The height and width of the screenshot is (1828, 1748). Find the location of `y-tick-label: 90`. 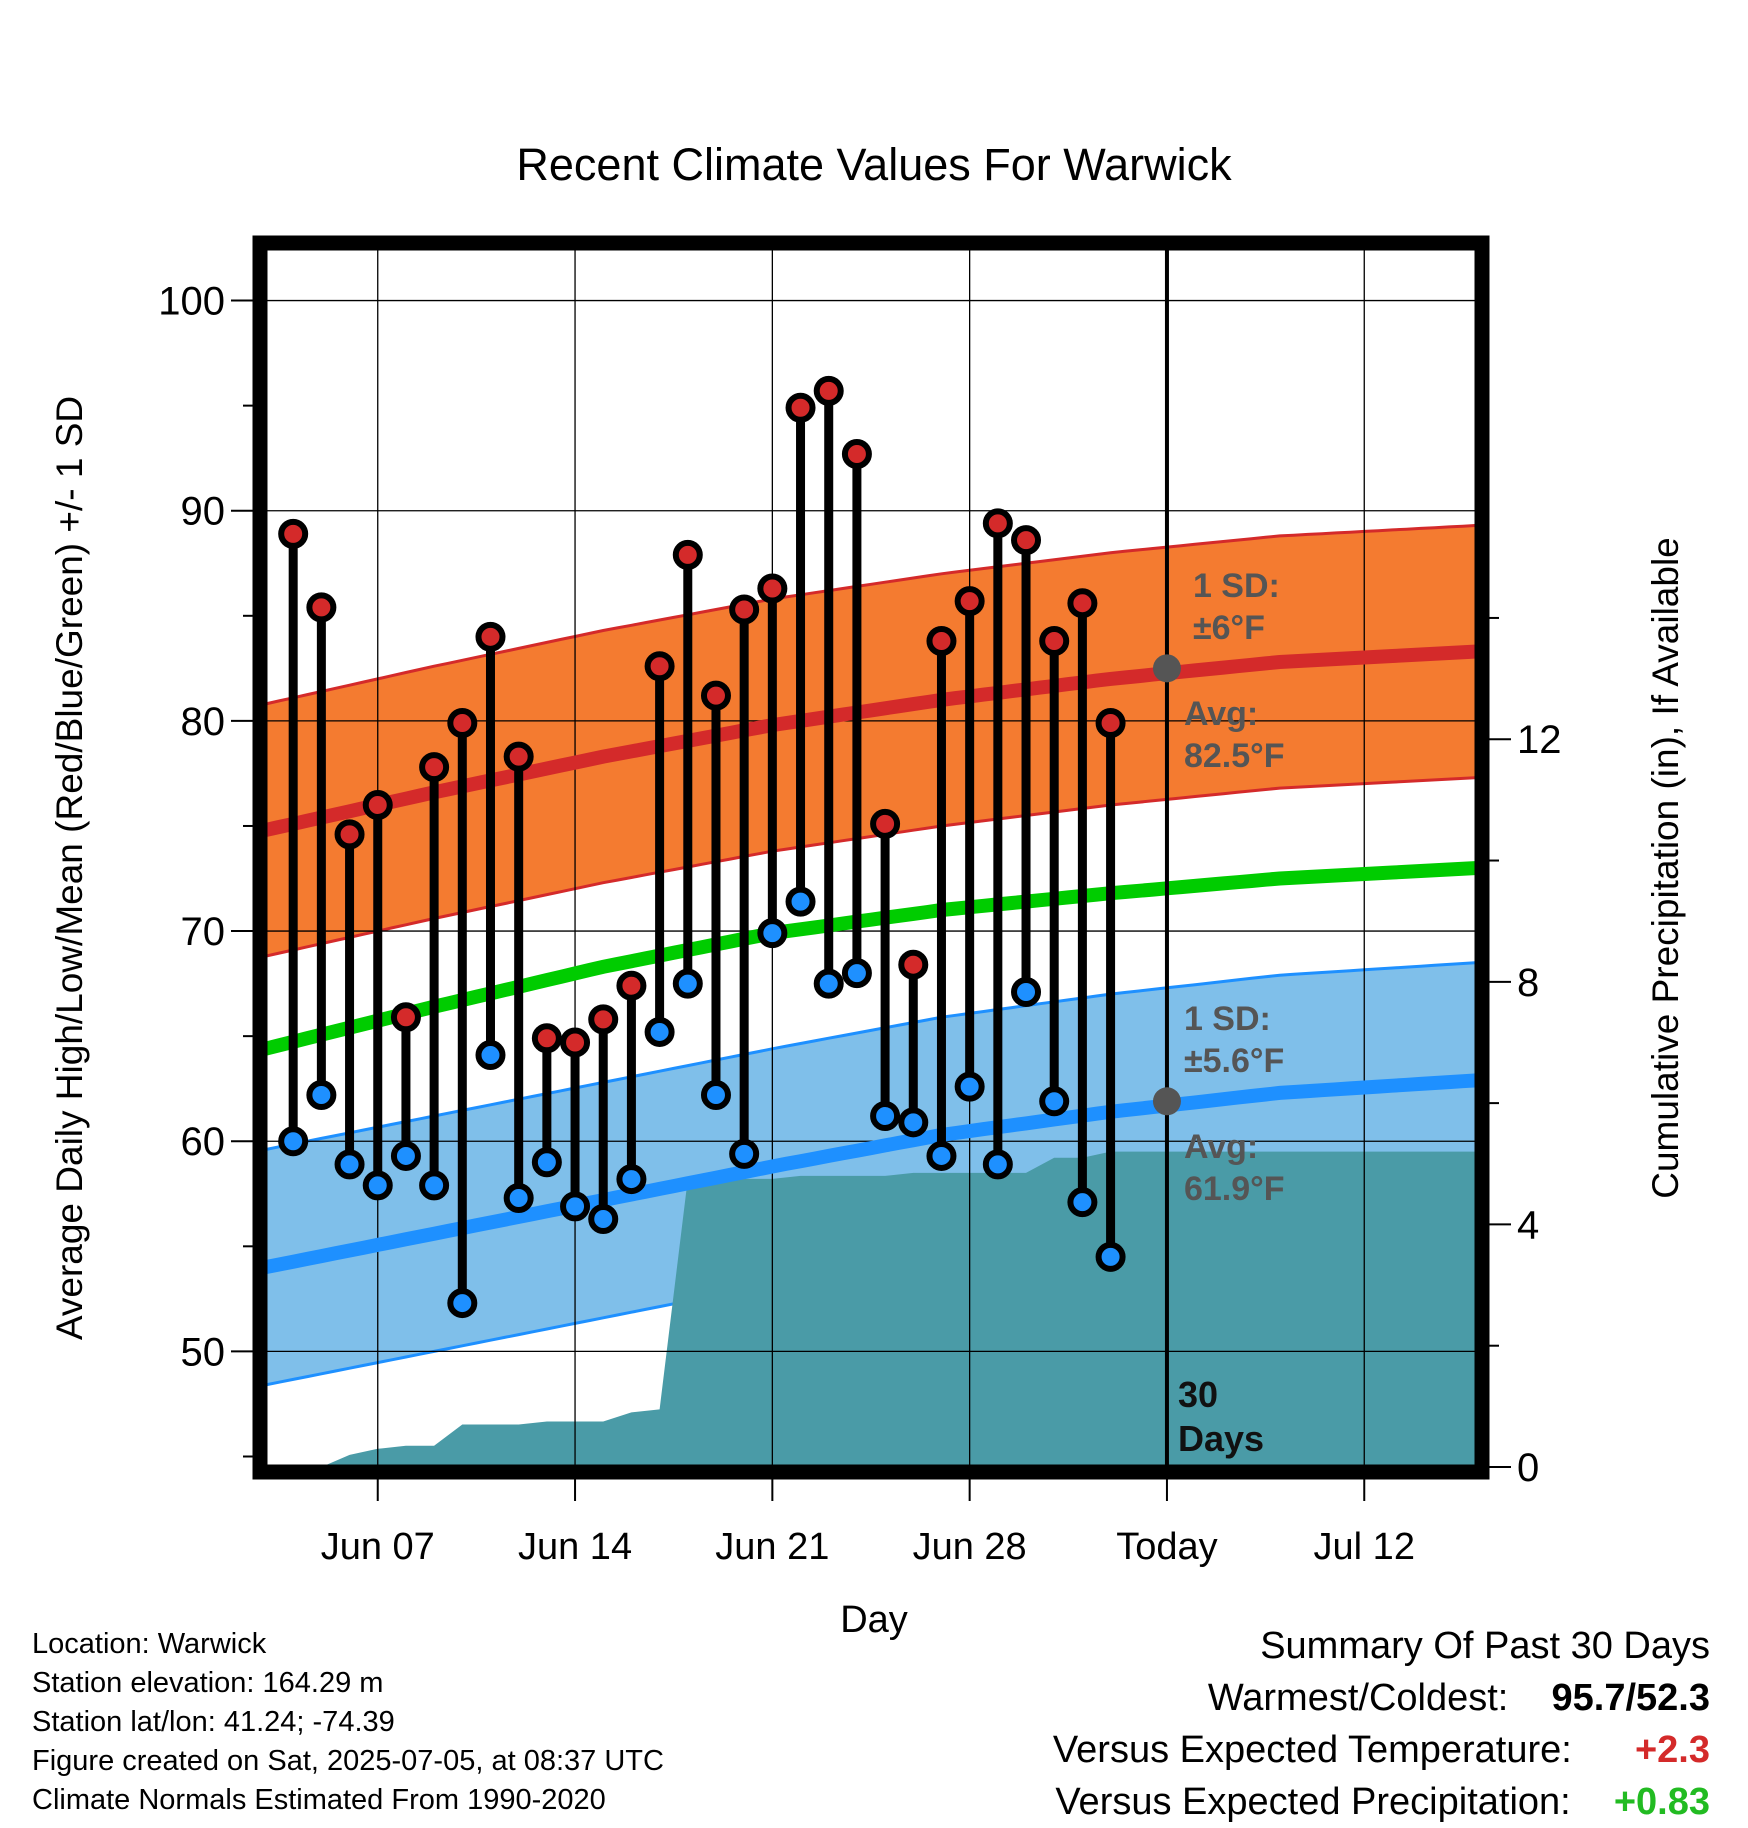

y-tick-label: 90 is located at coordinates (203, 512).